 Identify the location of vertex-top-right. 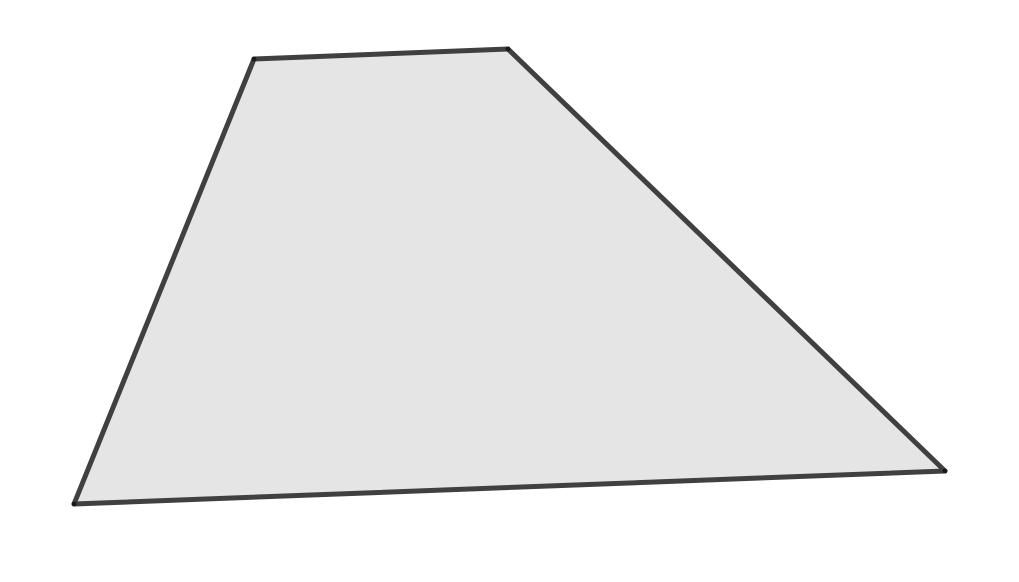
(508, 49).